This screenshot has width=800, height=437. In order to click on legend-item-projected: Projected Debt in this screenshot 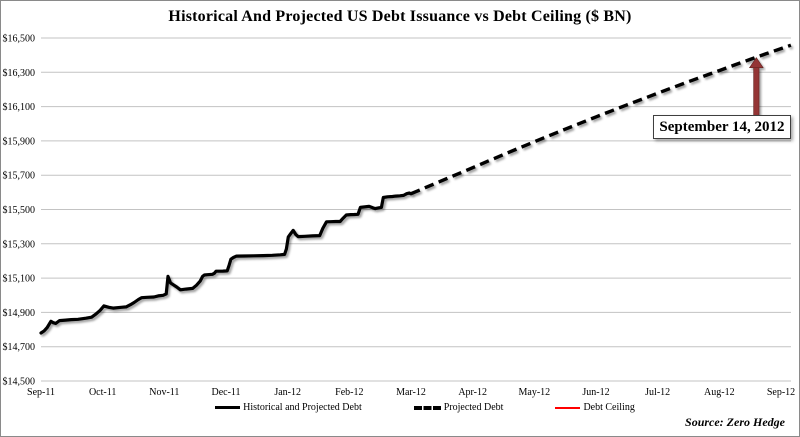, I will do `click(458, 407)`.